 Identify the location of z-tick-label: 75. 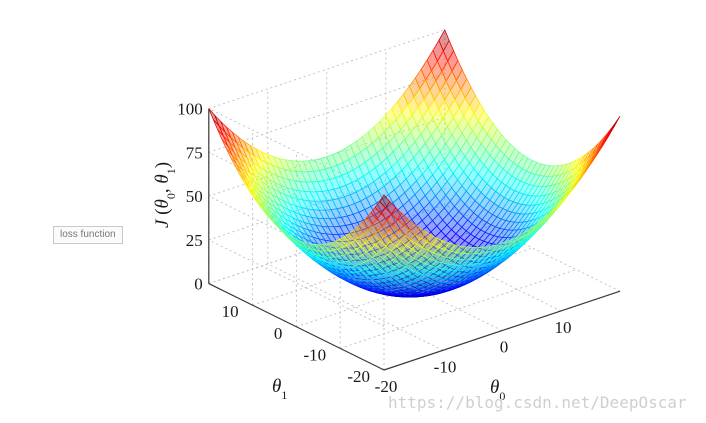
(194, 152).